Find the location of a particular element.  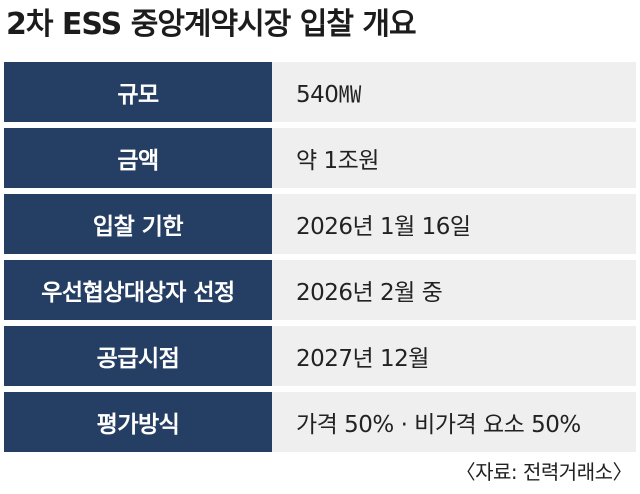

table-row-scale: 규모 540㎿ is located at coordinates (320, 92).